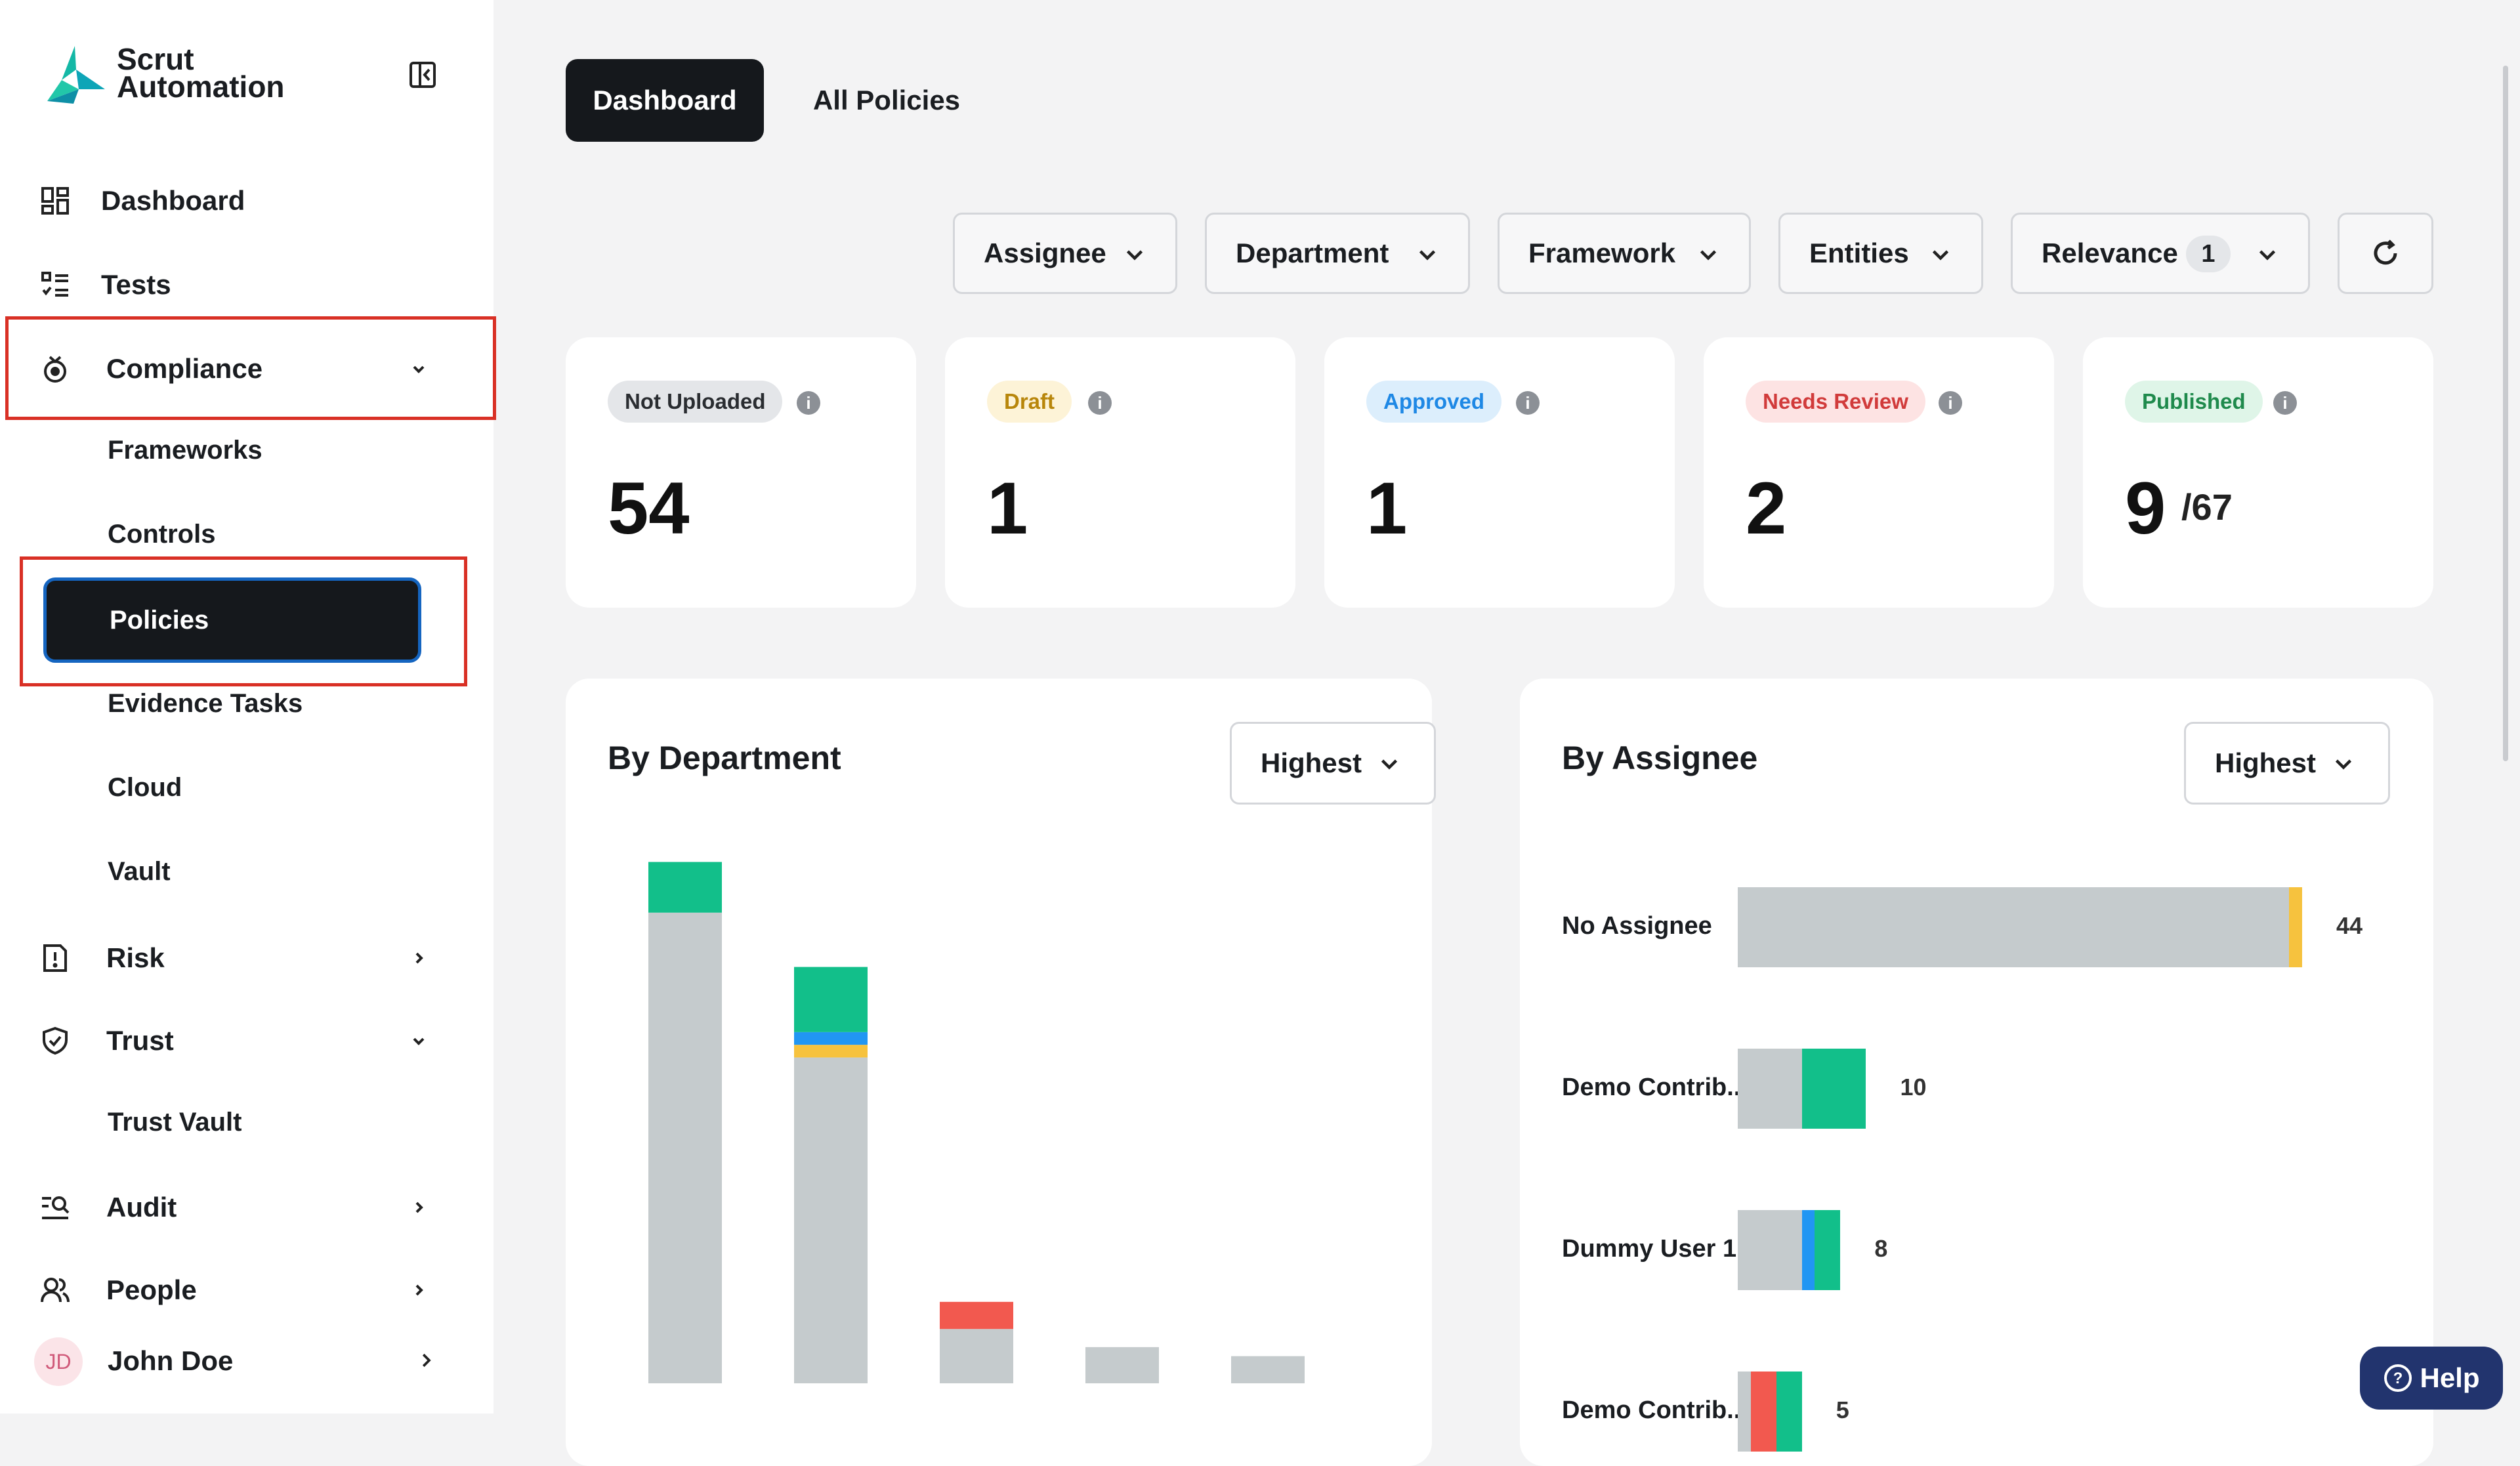  What do you see at coordinates (1007, 508) in the screenshot?
I see `status-count: 1` at bounding box center [1007, 508].